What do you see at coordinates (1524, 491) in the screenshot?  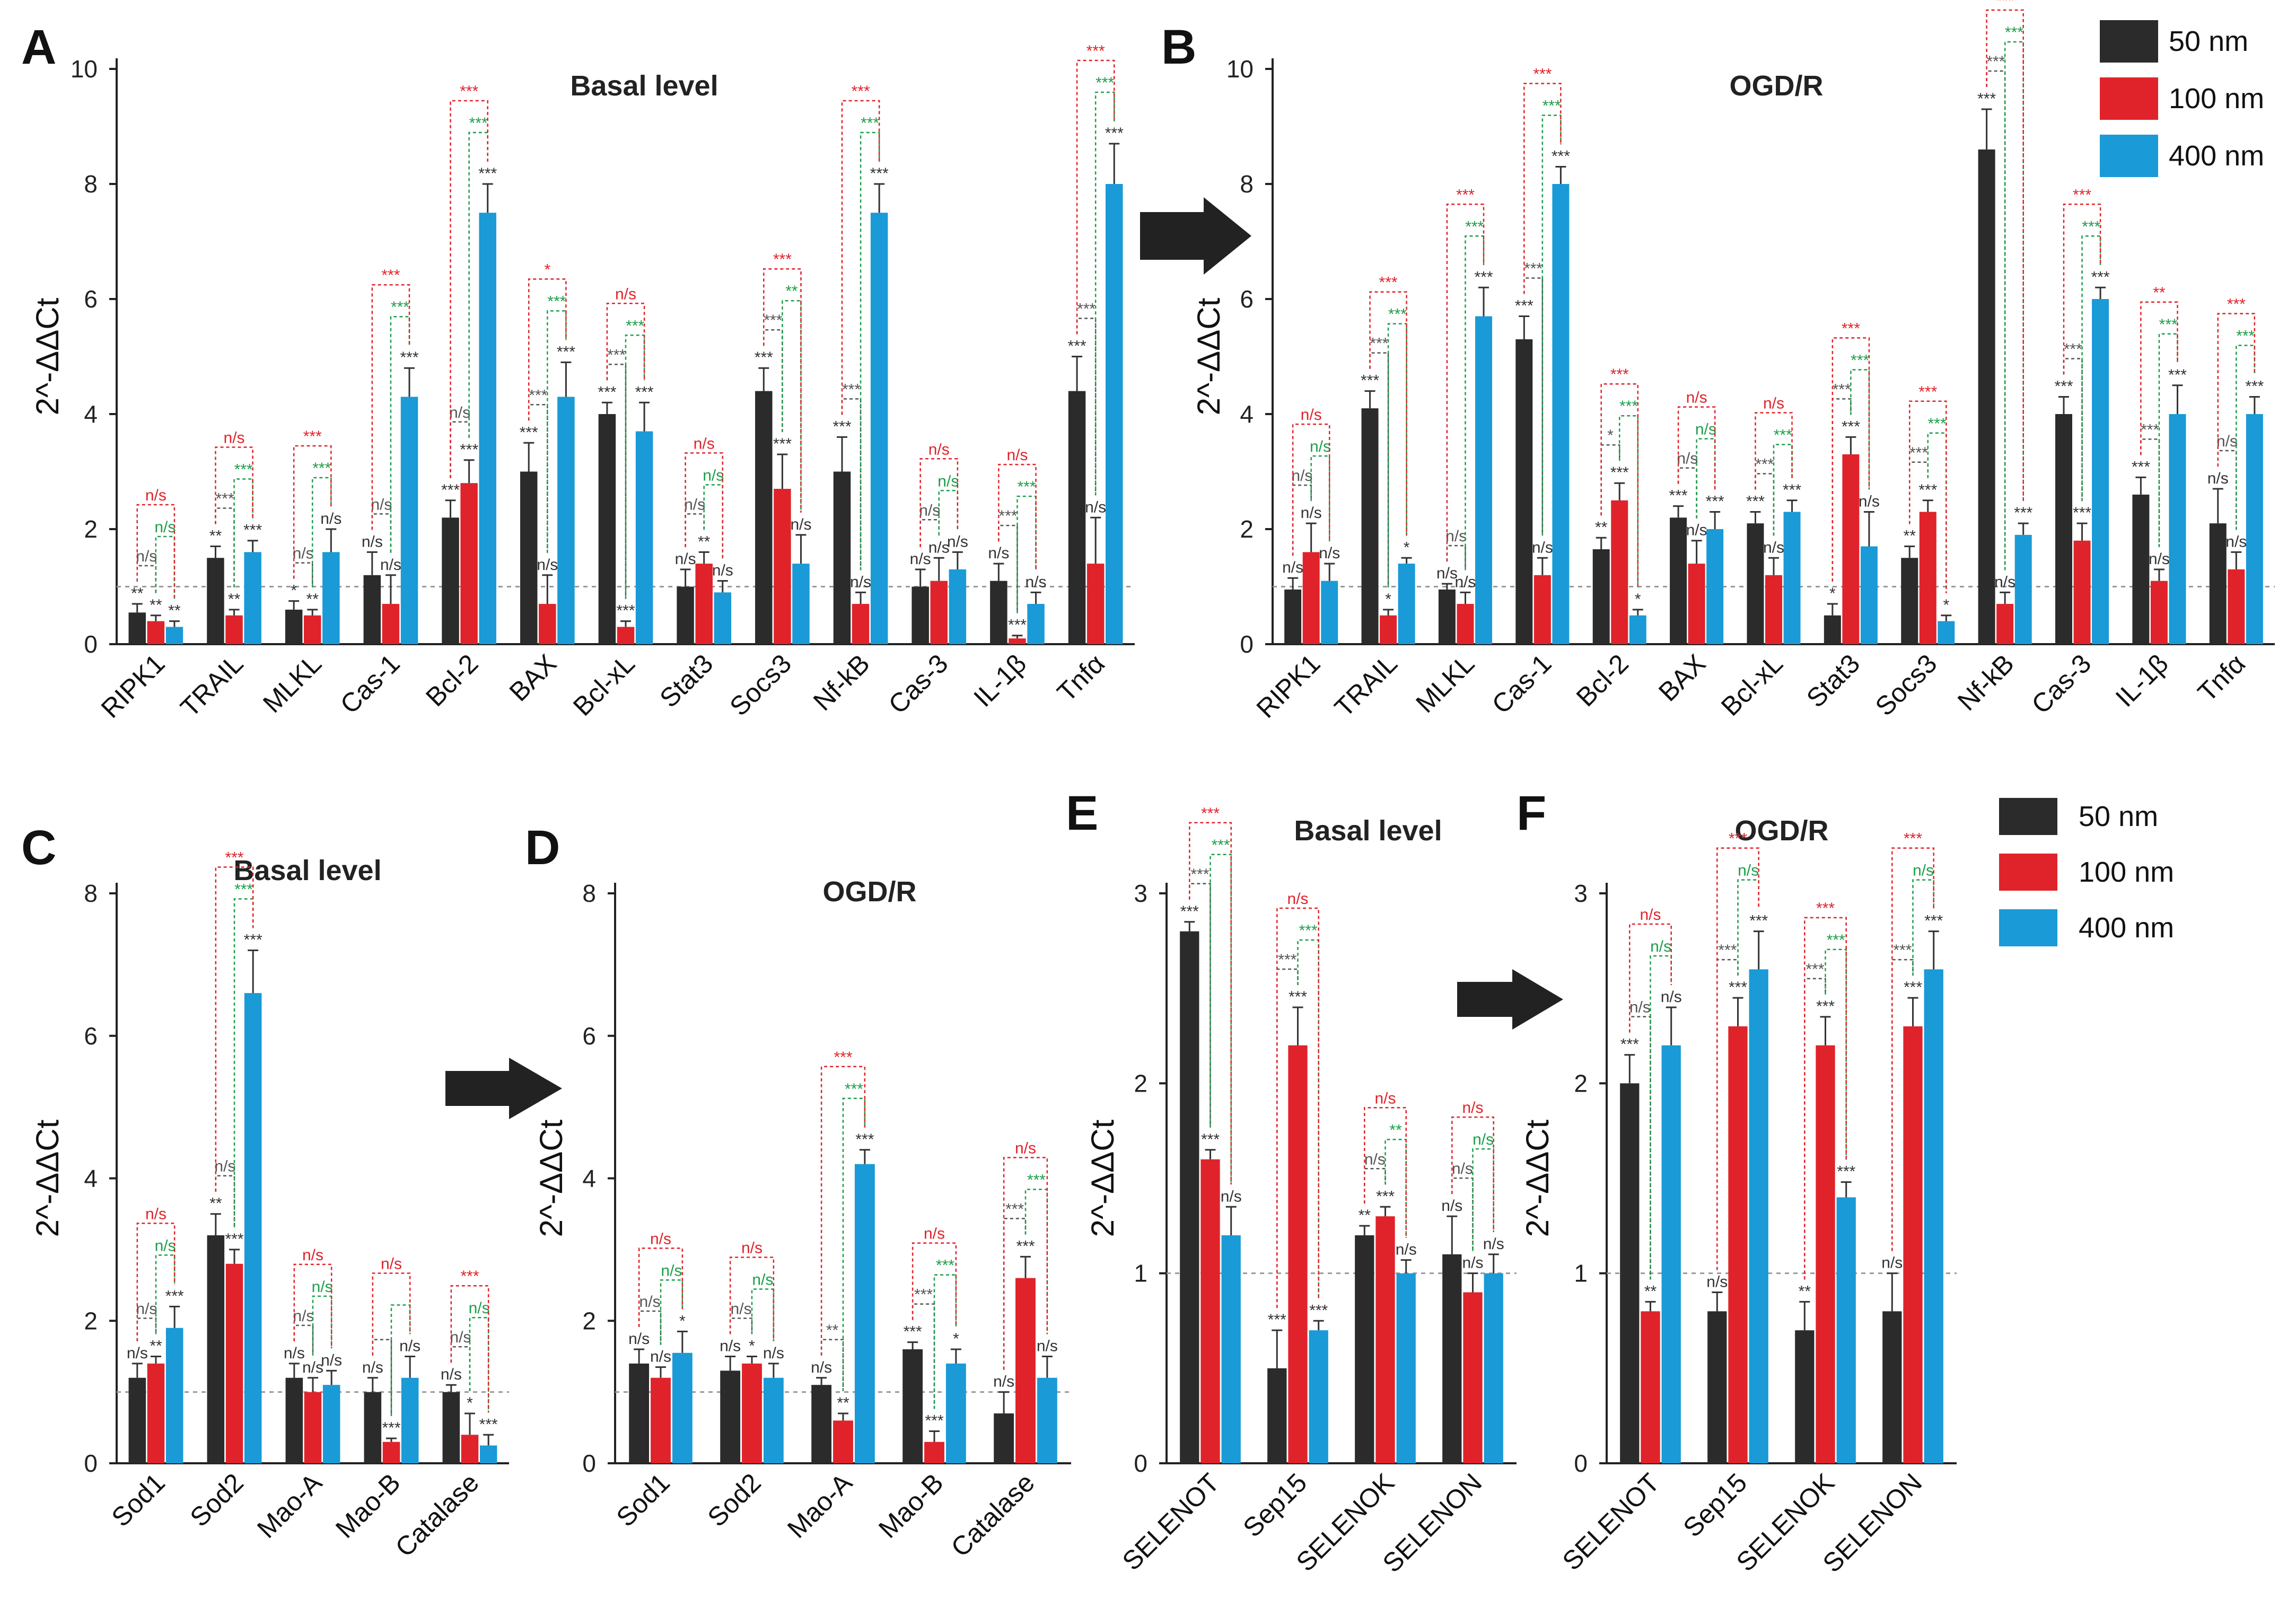 I see `panel-b-bar-Cas-1-50nm` at bounding box center [1524, 491].